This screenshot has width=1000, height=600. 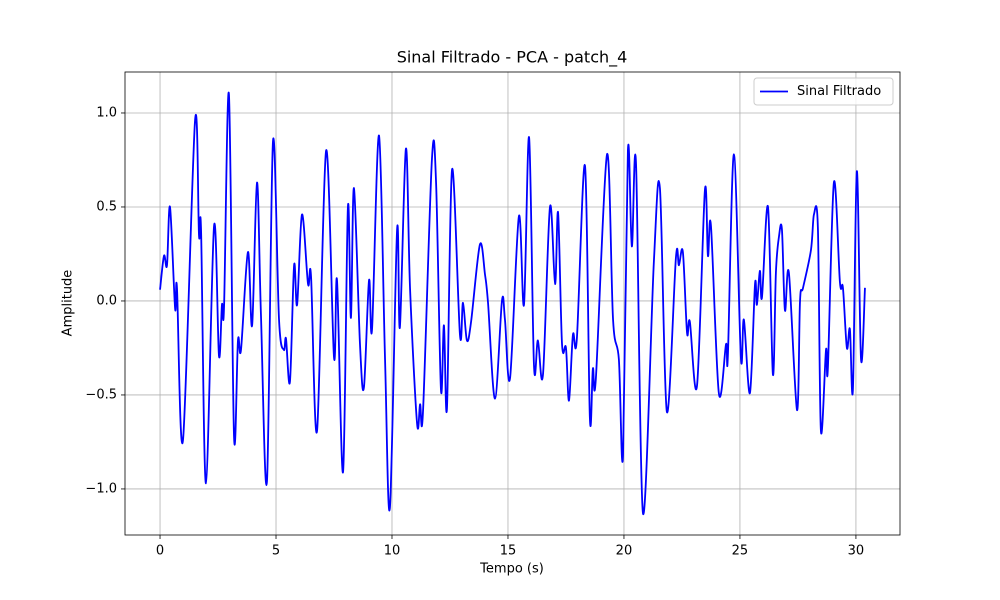 What do you see at coordinates (512, 58) in the screenshot?
I see `chart-title: Sinal Filtrado - PCA - patch_4` at bounding box center [512, 58].